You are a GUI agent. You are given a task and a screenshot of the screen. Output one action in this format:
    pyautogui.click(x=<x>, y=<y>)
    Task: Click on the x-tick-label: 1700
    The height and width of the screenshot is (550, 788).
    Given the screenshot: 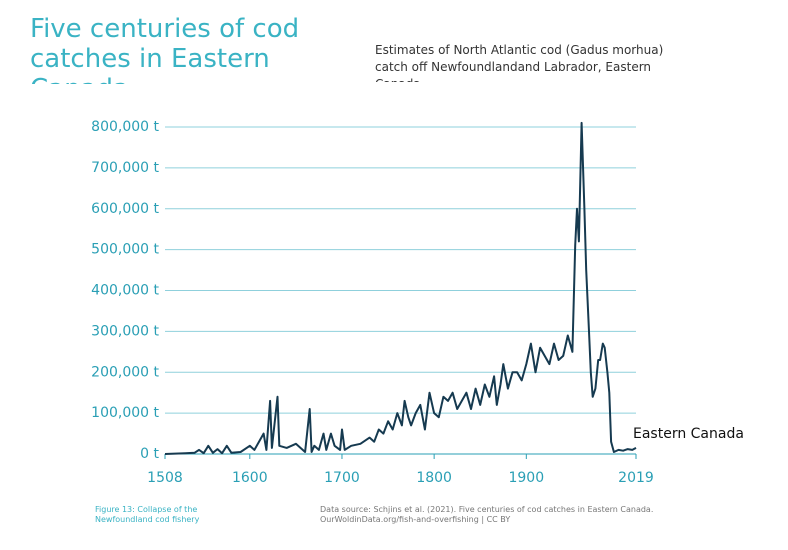 What is the action you would take?
    pyautogui.click(x=342, y=478)
    